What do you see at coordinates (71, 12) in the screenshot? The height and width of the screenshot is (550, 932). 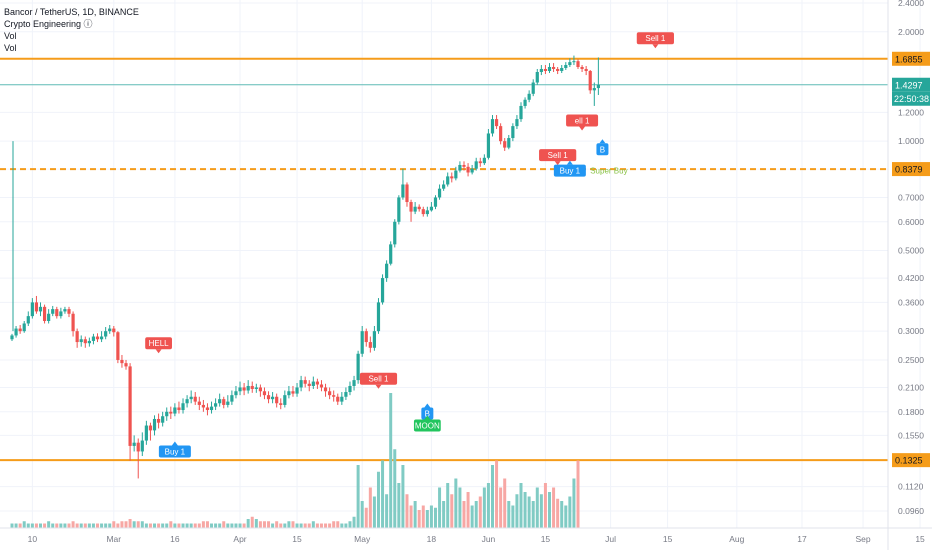 I see `symbol-title: Bancor / TetherUS, 1D, BINANCE` at bounding box center [71, 12].